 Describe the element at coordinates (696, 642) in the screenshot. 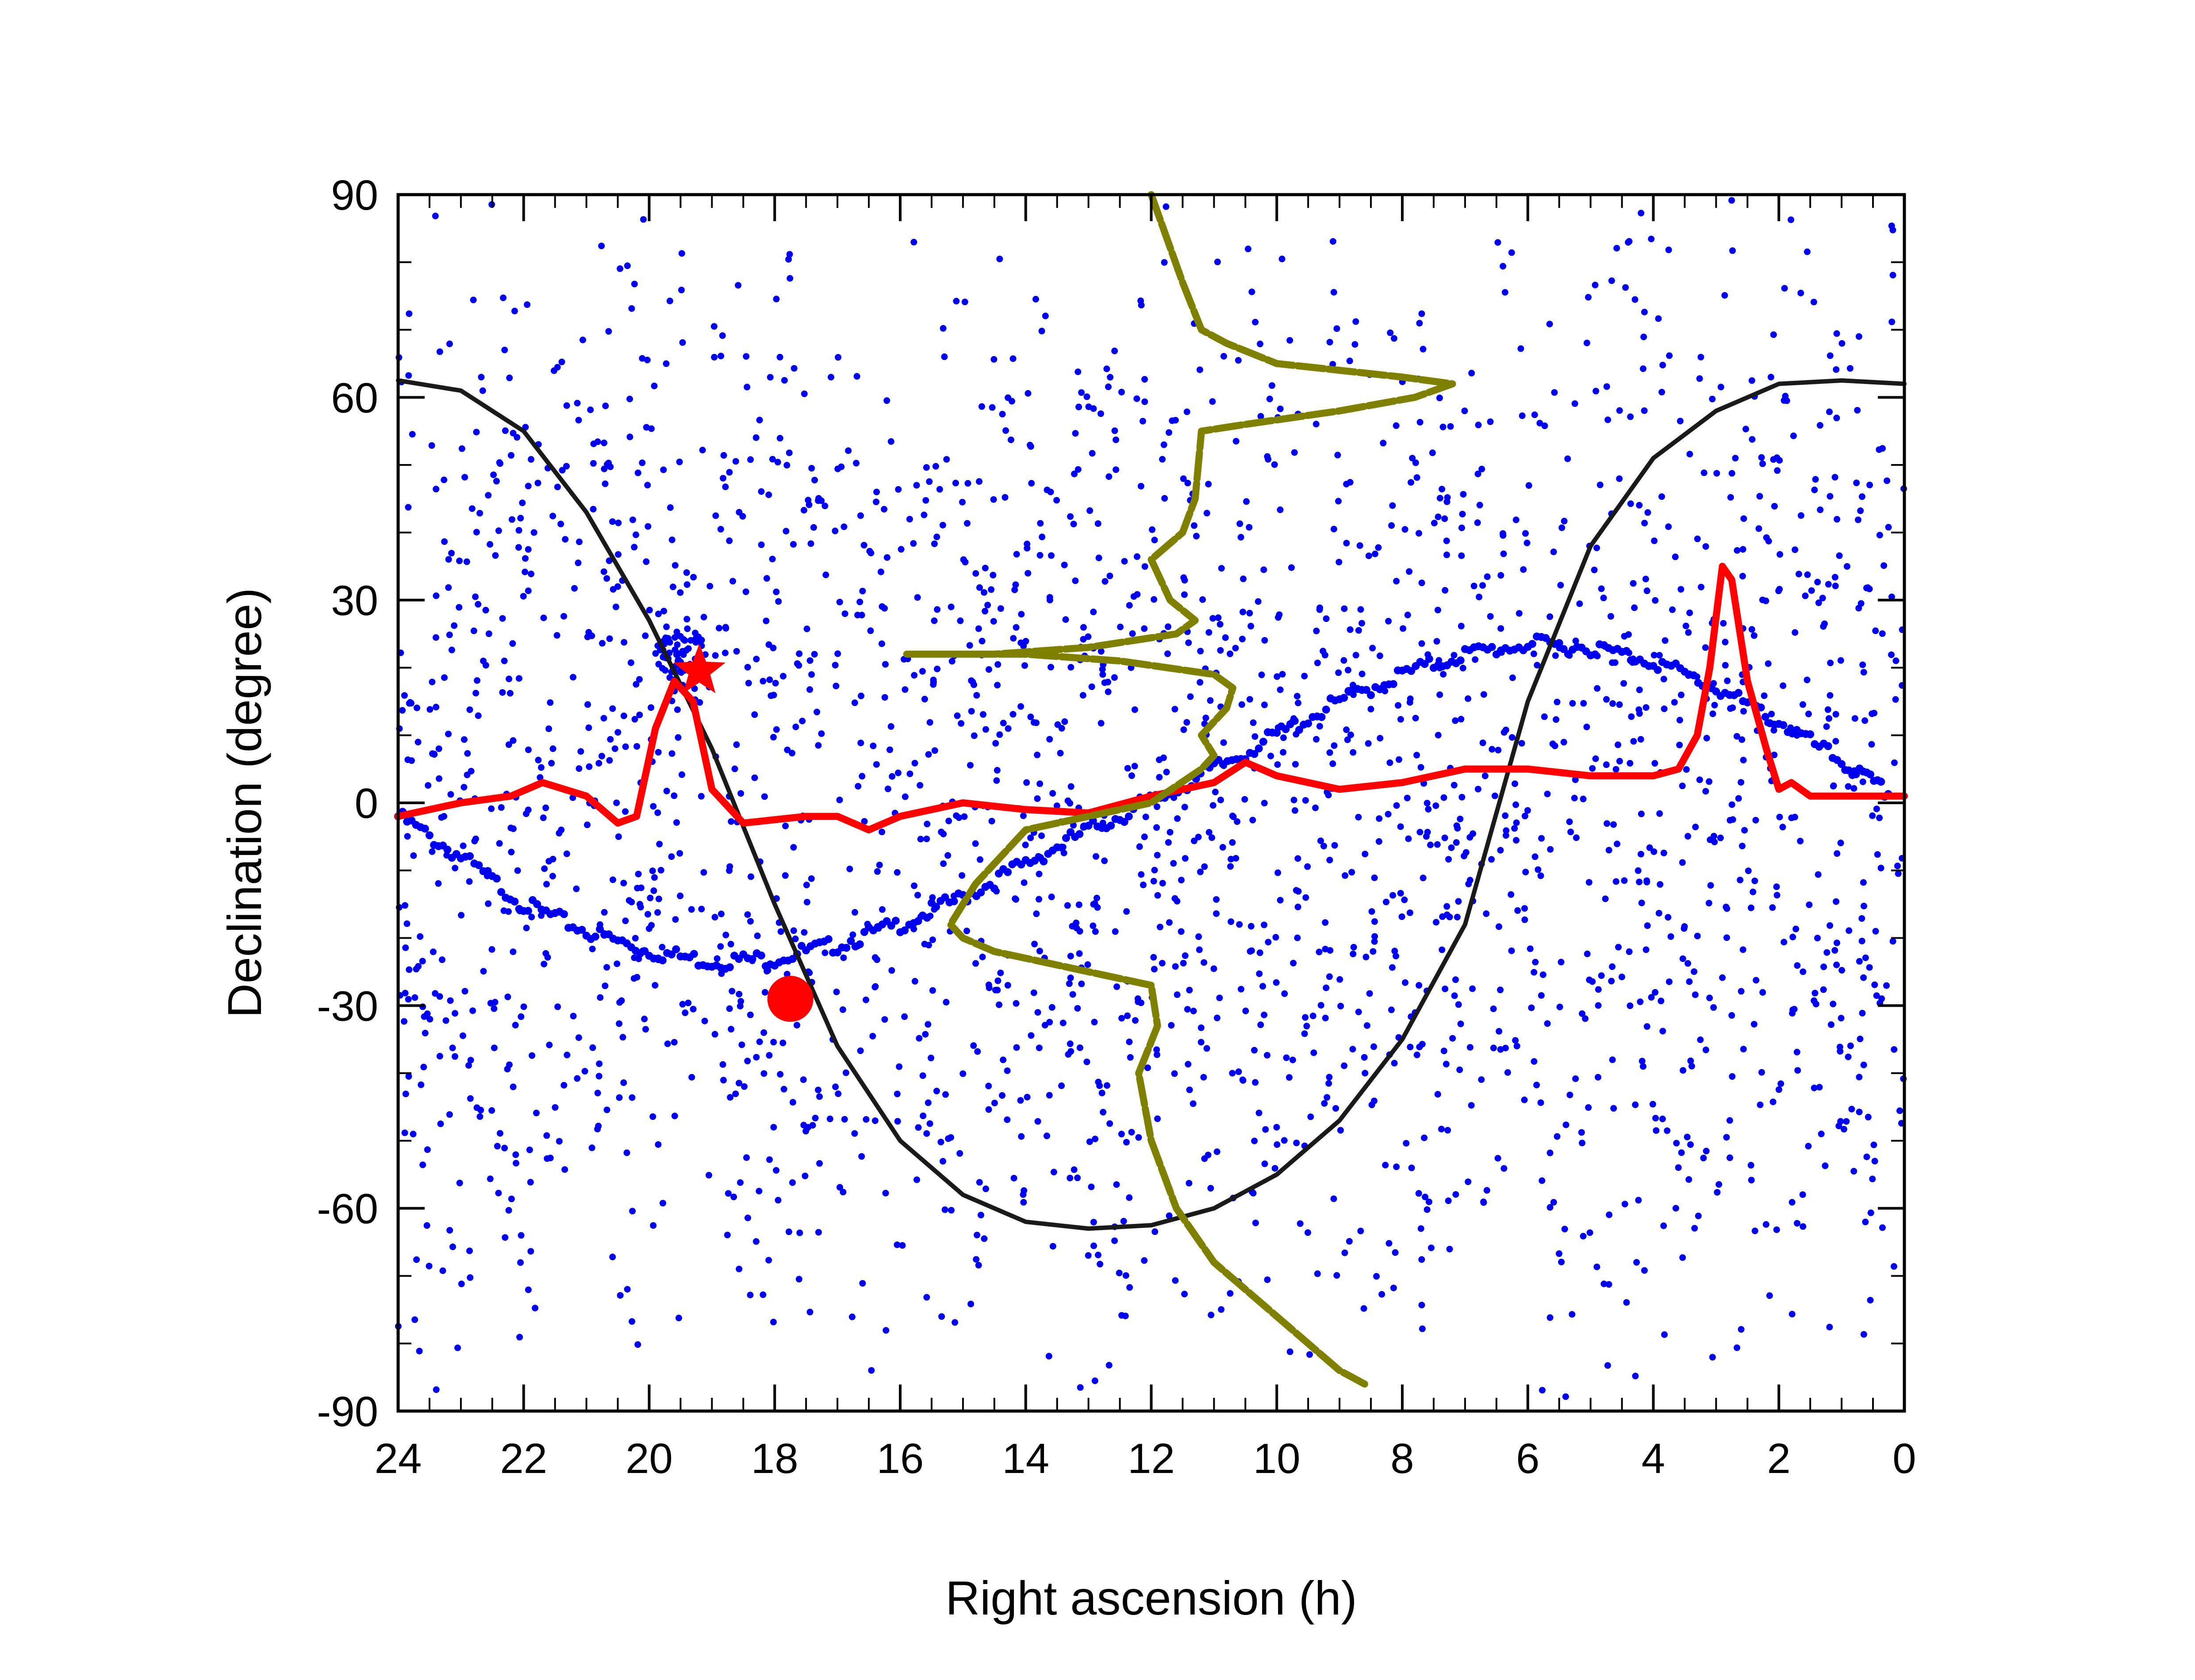

I see `cluster-point` at that location.